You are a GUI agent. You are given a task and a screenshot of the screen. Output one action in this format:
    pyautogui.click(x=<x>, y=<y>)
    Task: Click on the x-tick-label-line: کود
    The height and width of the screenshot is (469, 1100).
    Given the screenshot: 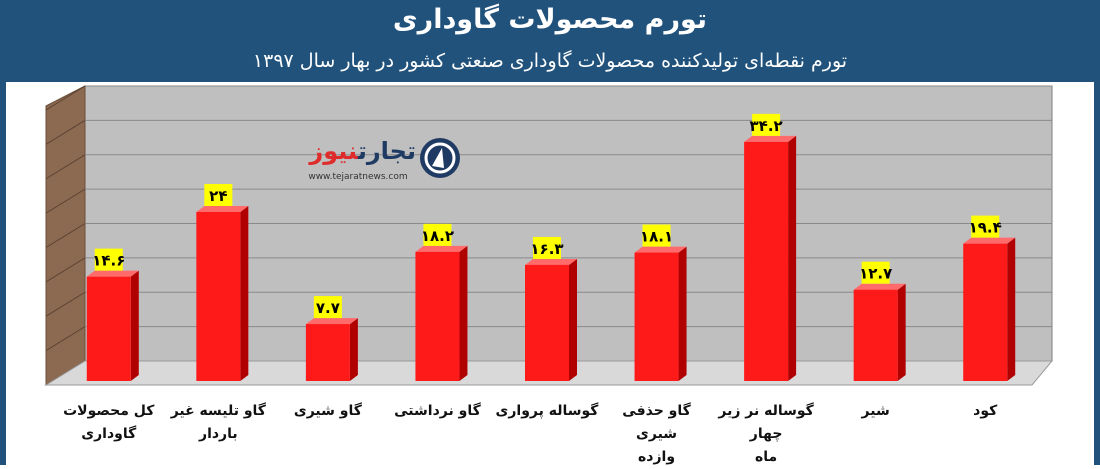 What is the action you would take?
    pyautogui.click(x=985, y=411)
    